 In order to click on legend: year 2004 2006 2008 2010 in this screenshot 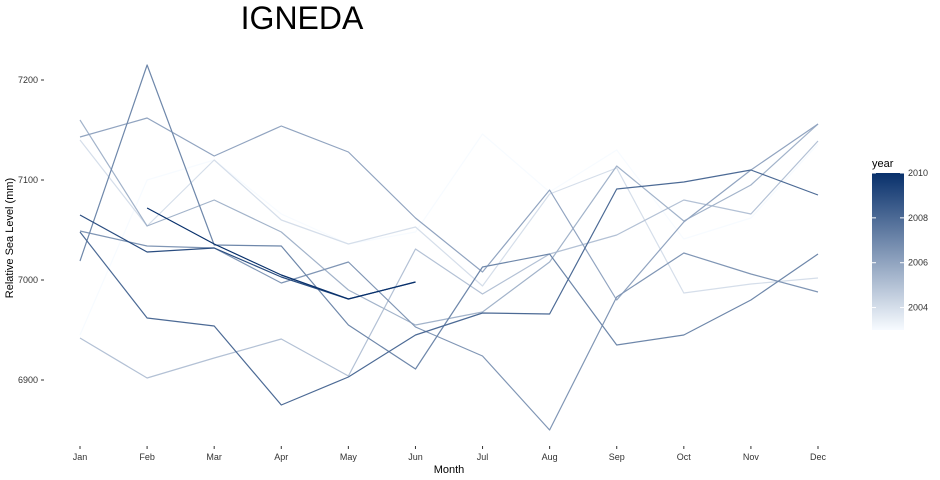, I will do `click(900, 244)`.